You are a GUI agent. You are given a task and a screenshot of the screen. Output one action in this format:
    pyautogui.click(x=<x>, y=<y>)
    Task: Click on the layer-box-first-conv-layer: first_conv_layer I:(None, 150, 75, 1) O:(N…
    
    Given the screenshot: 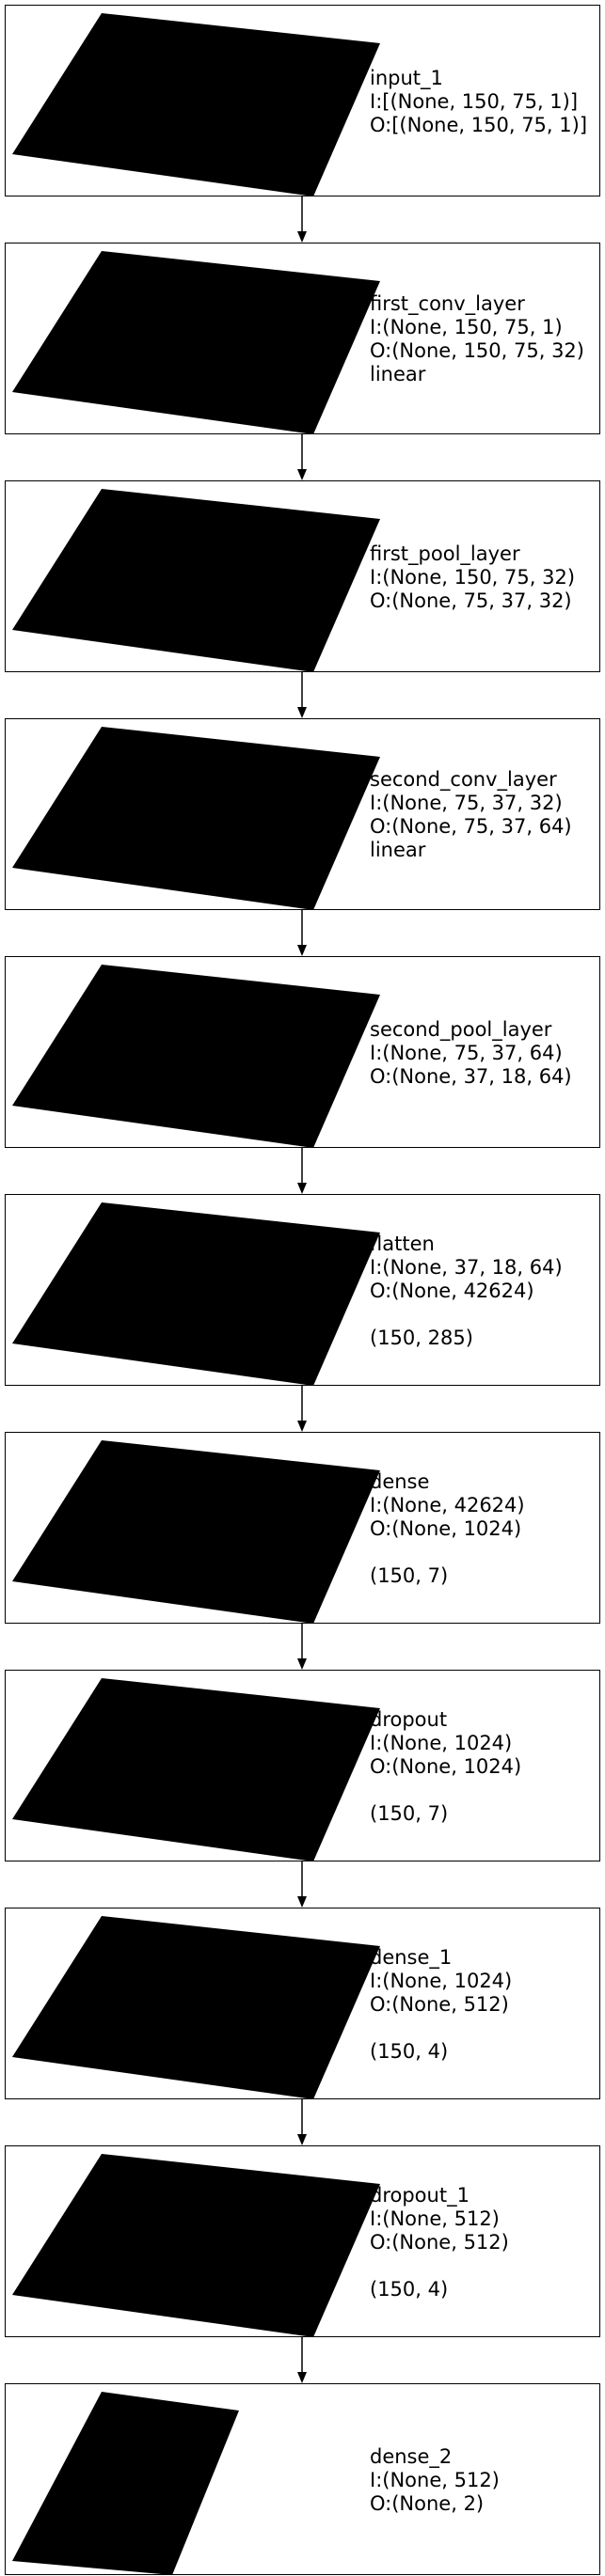 What is the action you would take?
    pyautogui.click(x=303, y=339)
    